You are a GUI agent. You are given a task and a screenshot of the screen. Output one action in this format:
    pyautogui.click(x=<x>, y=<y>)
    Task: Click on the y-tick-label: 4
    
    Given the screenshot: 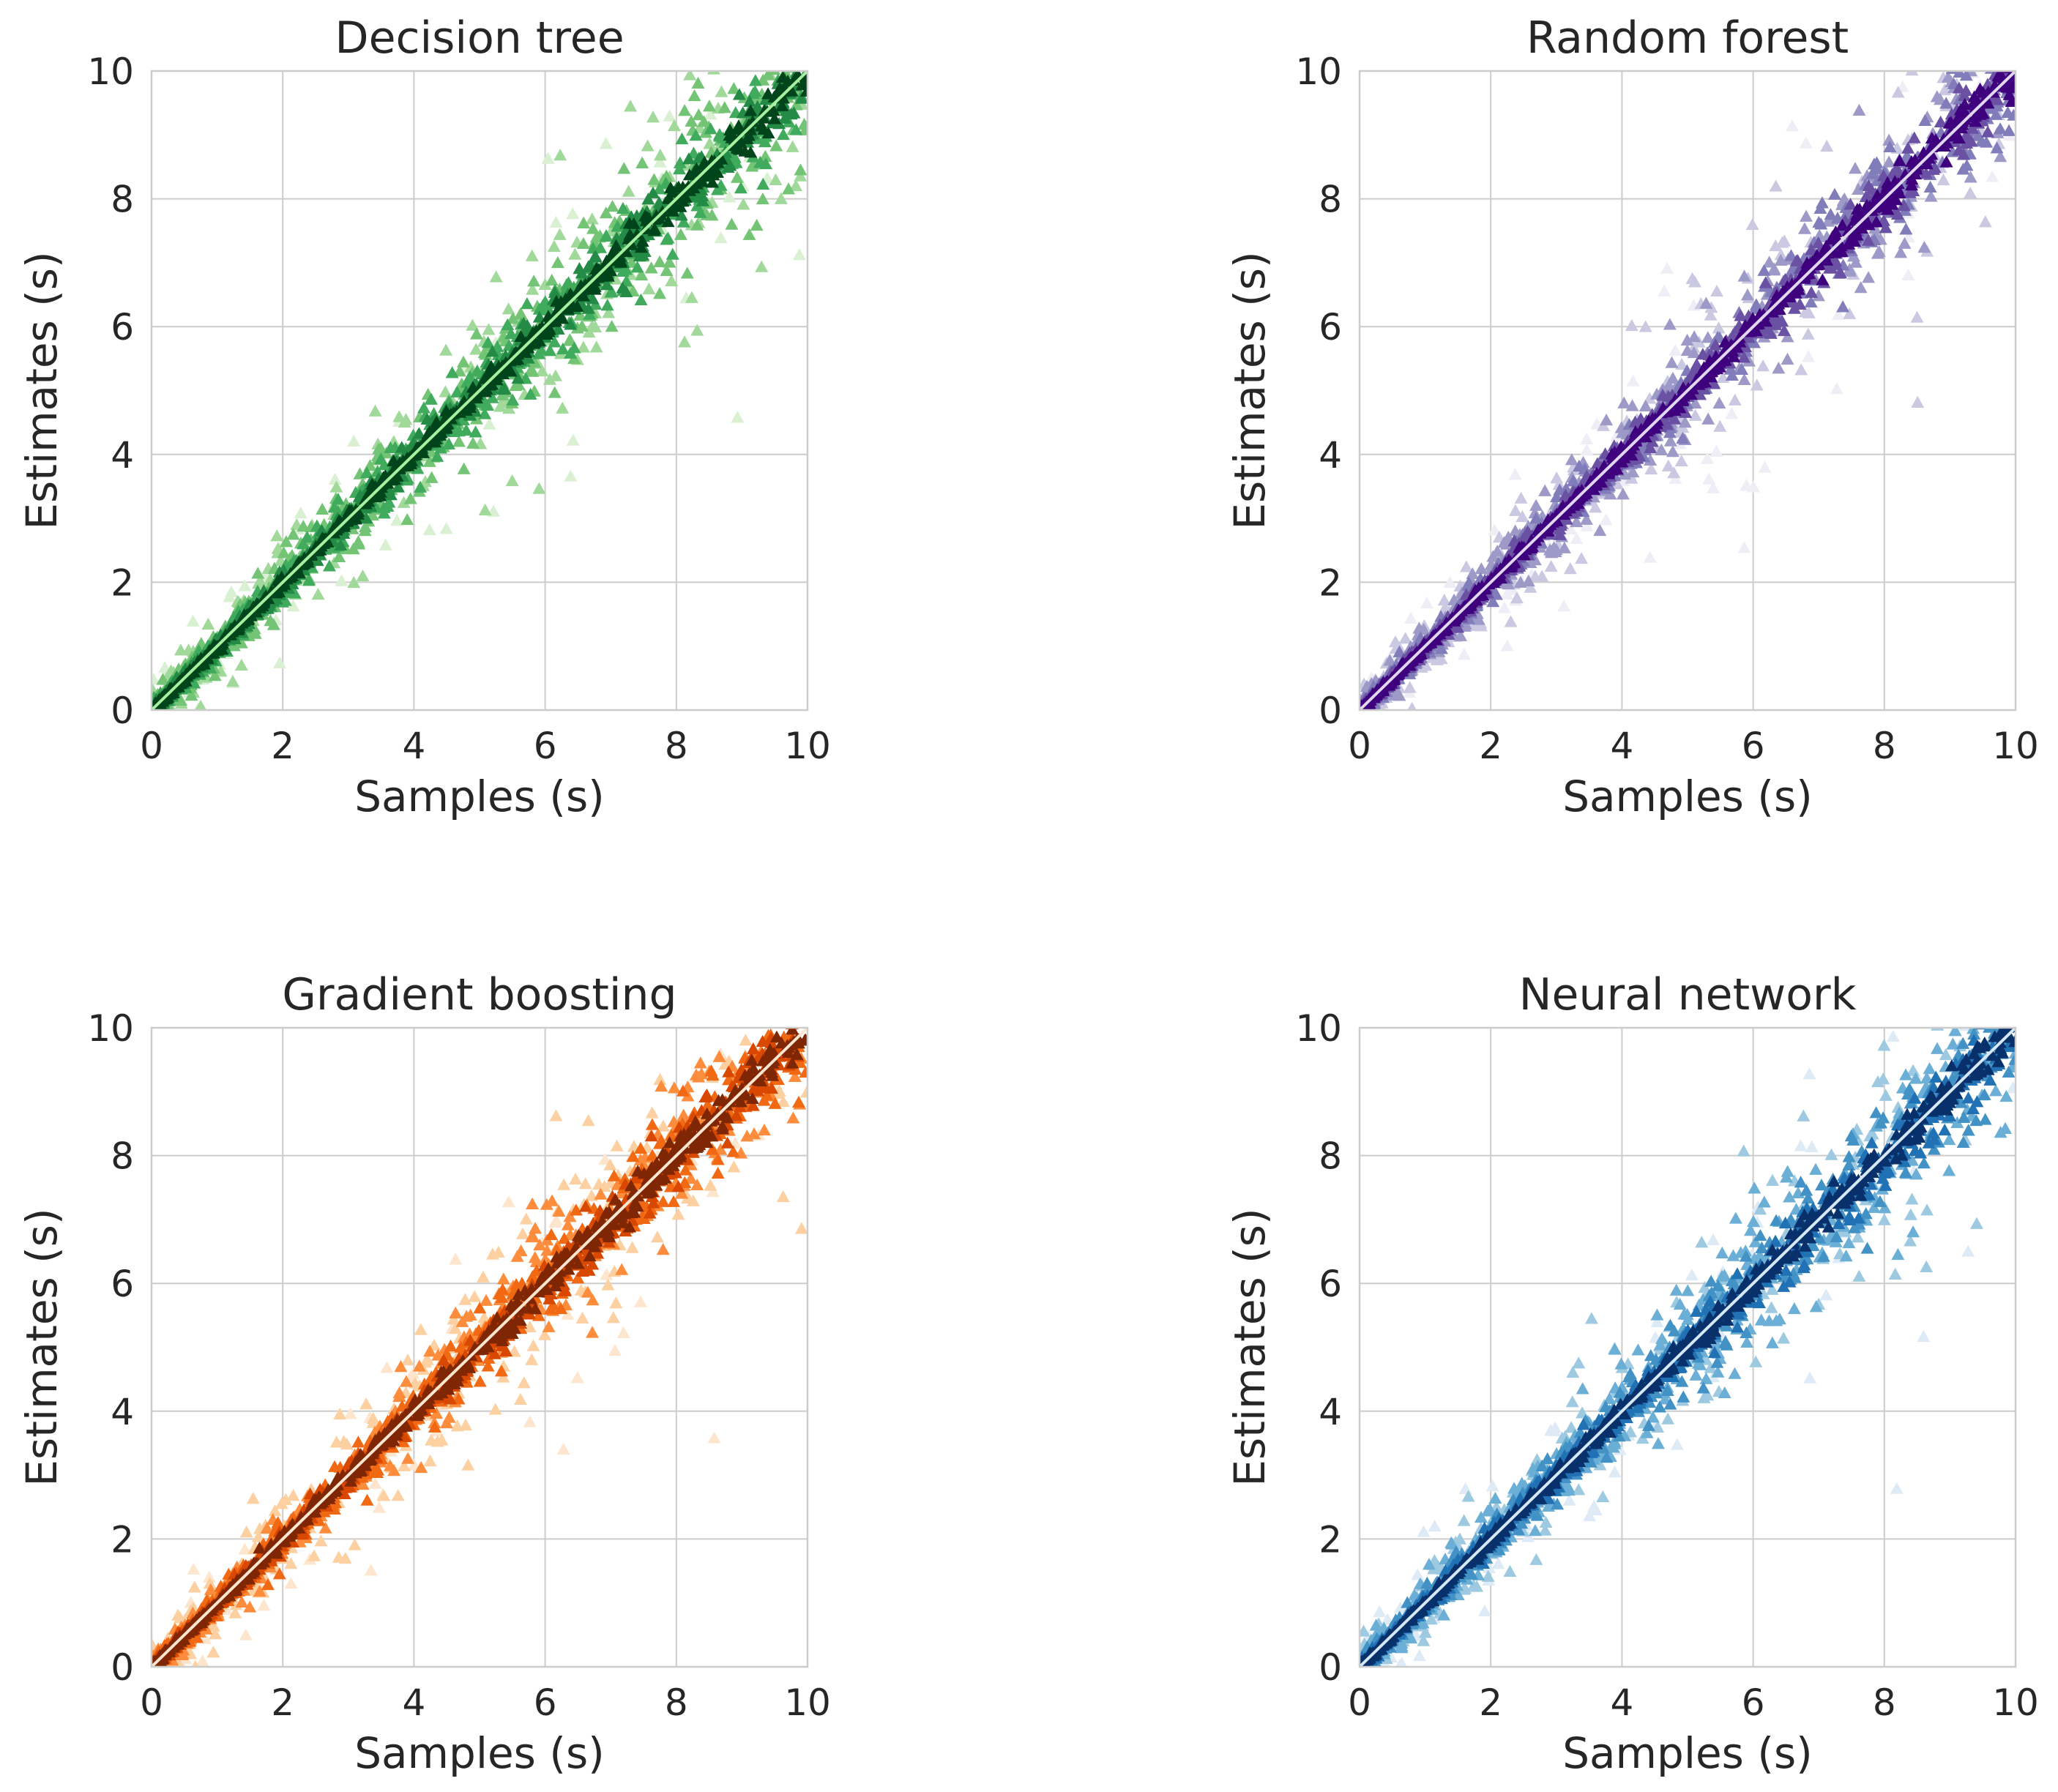 What is the action you would take?
    pyautogui.click(x=122, y=455)
    